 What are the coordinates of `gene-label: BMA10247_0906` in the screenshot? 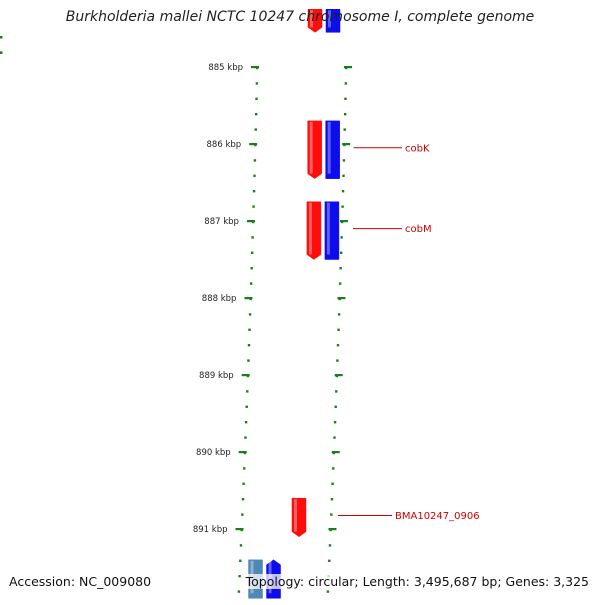 It's located at (437, 516).